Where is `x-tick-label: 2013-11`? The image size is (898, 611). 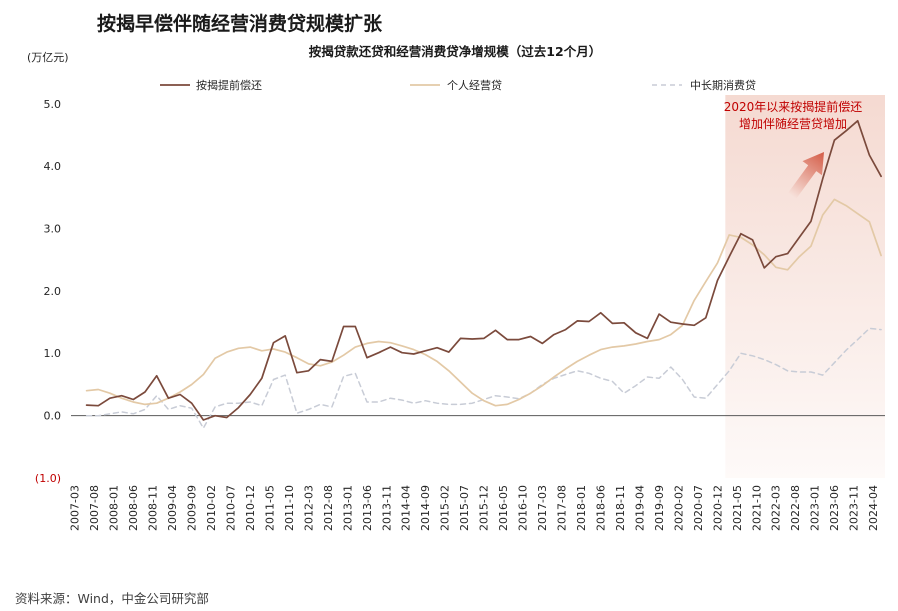
x-tick-label: 2013-11 is located at coordinates (386, 508).